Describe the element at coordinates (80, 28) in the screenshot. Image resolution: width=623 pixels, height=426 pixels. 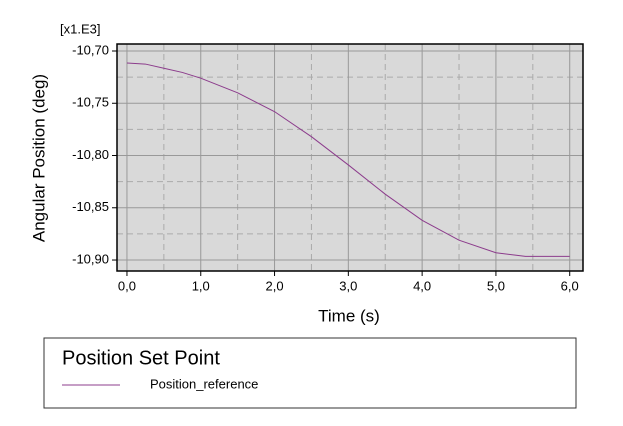
I see `y-multiplier: [x1.E3]` at that location.